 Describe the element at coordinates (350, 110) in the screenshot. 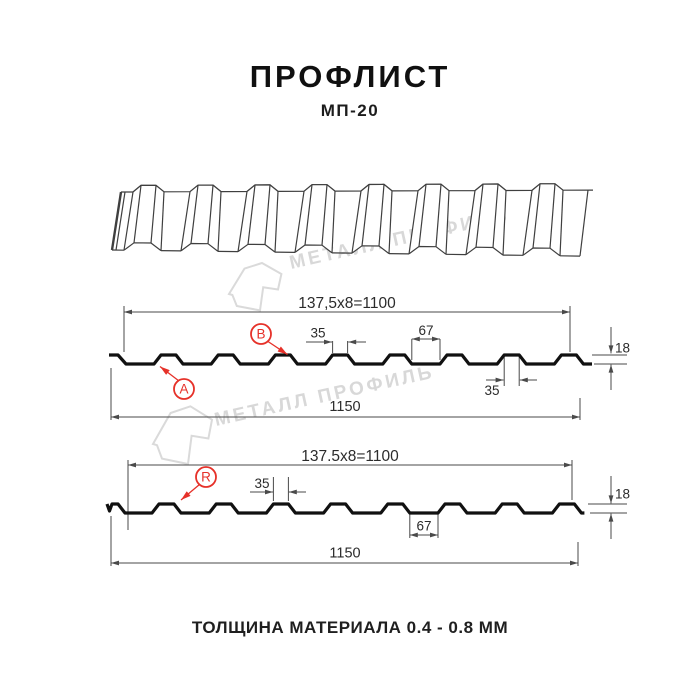

I see `product-code: МП-20` at that location.